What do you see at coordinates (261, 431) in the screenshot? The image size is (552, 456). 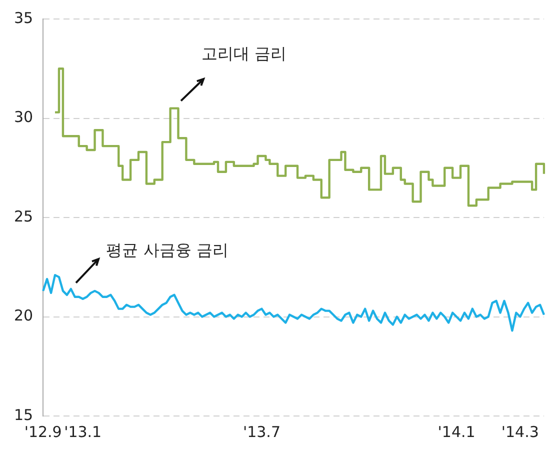 I see `x-tick-label: '13.7` at bounding box center [261, 431].